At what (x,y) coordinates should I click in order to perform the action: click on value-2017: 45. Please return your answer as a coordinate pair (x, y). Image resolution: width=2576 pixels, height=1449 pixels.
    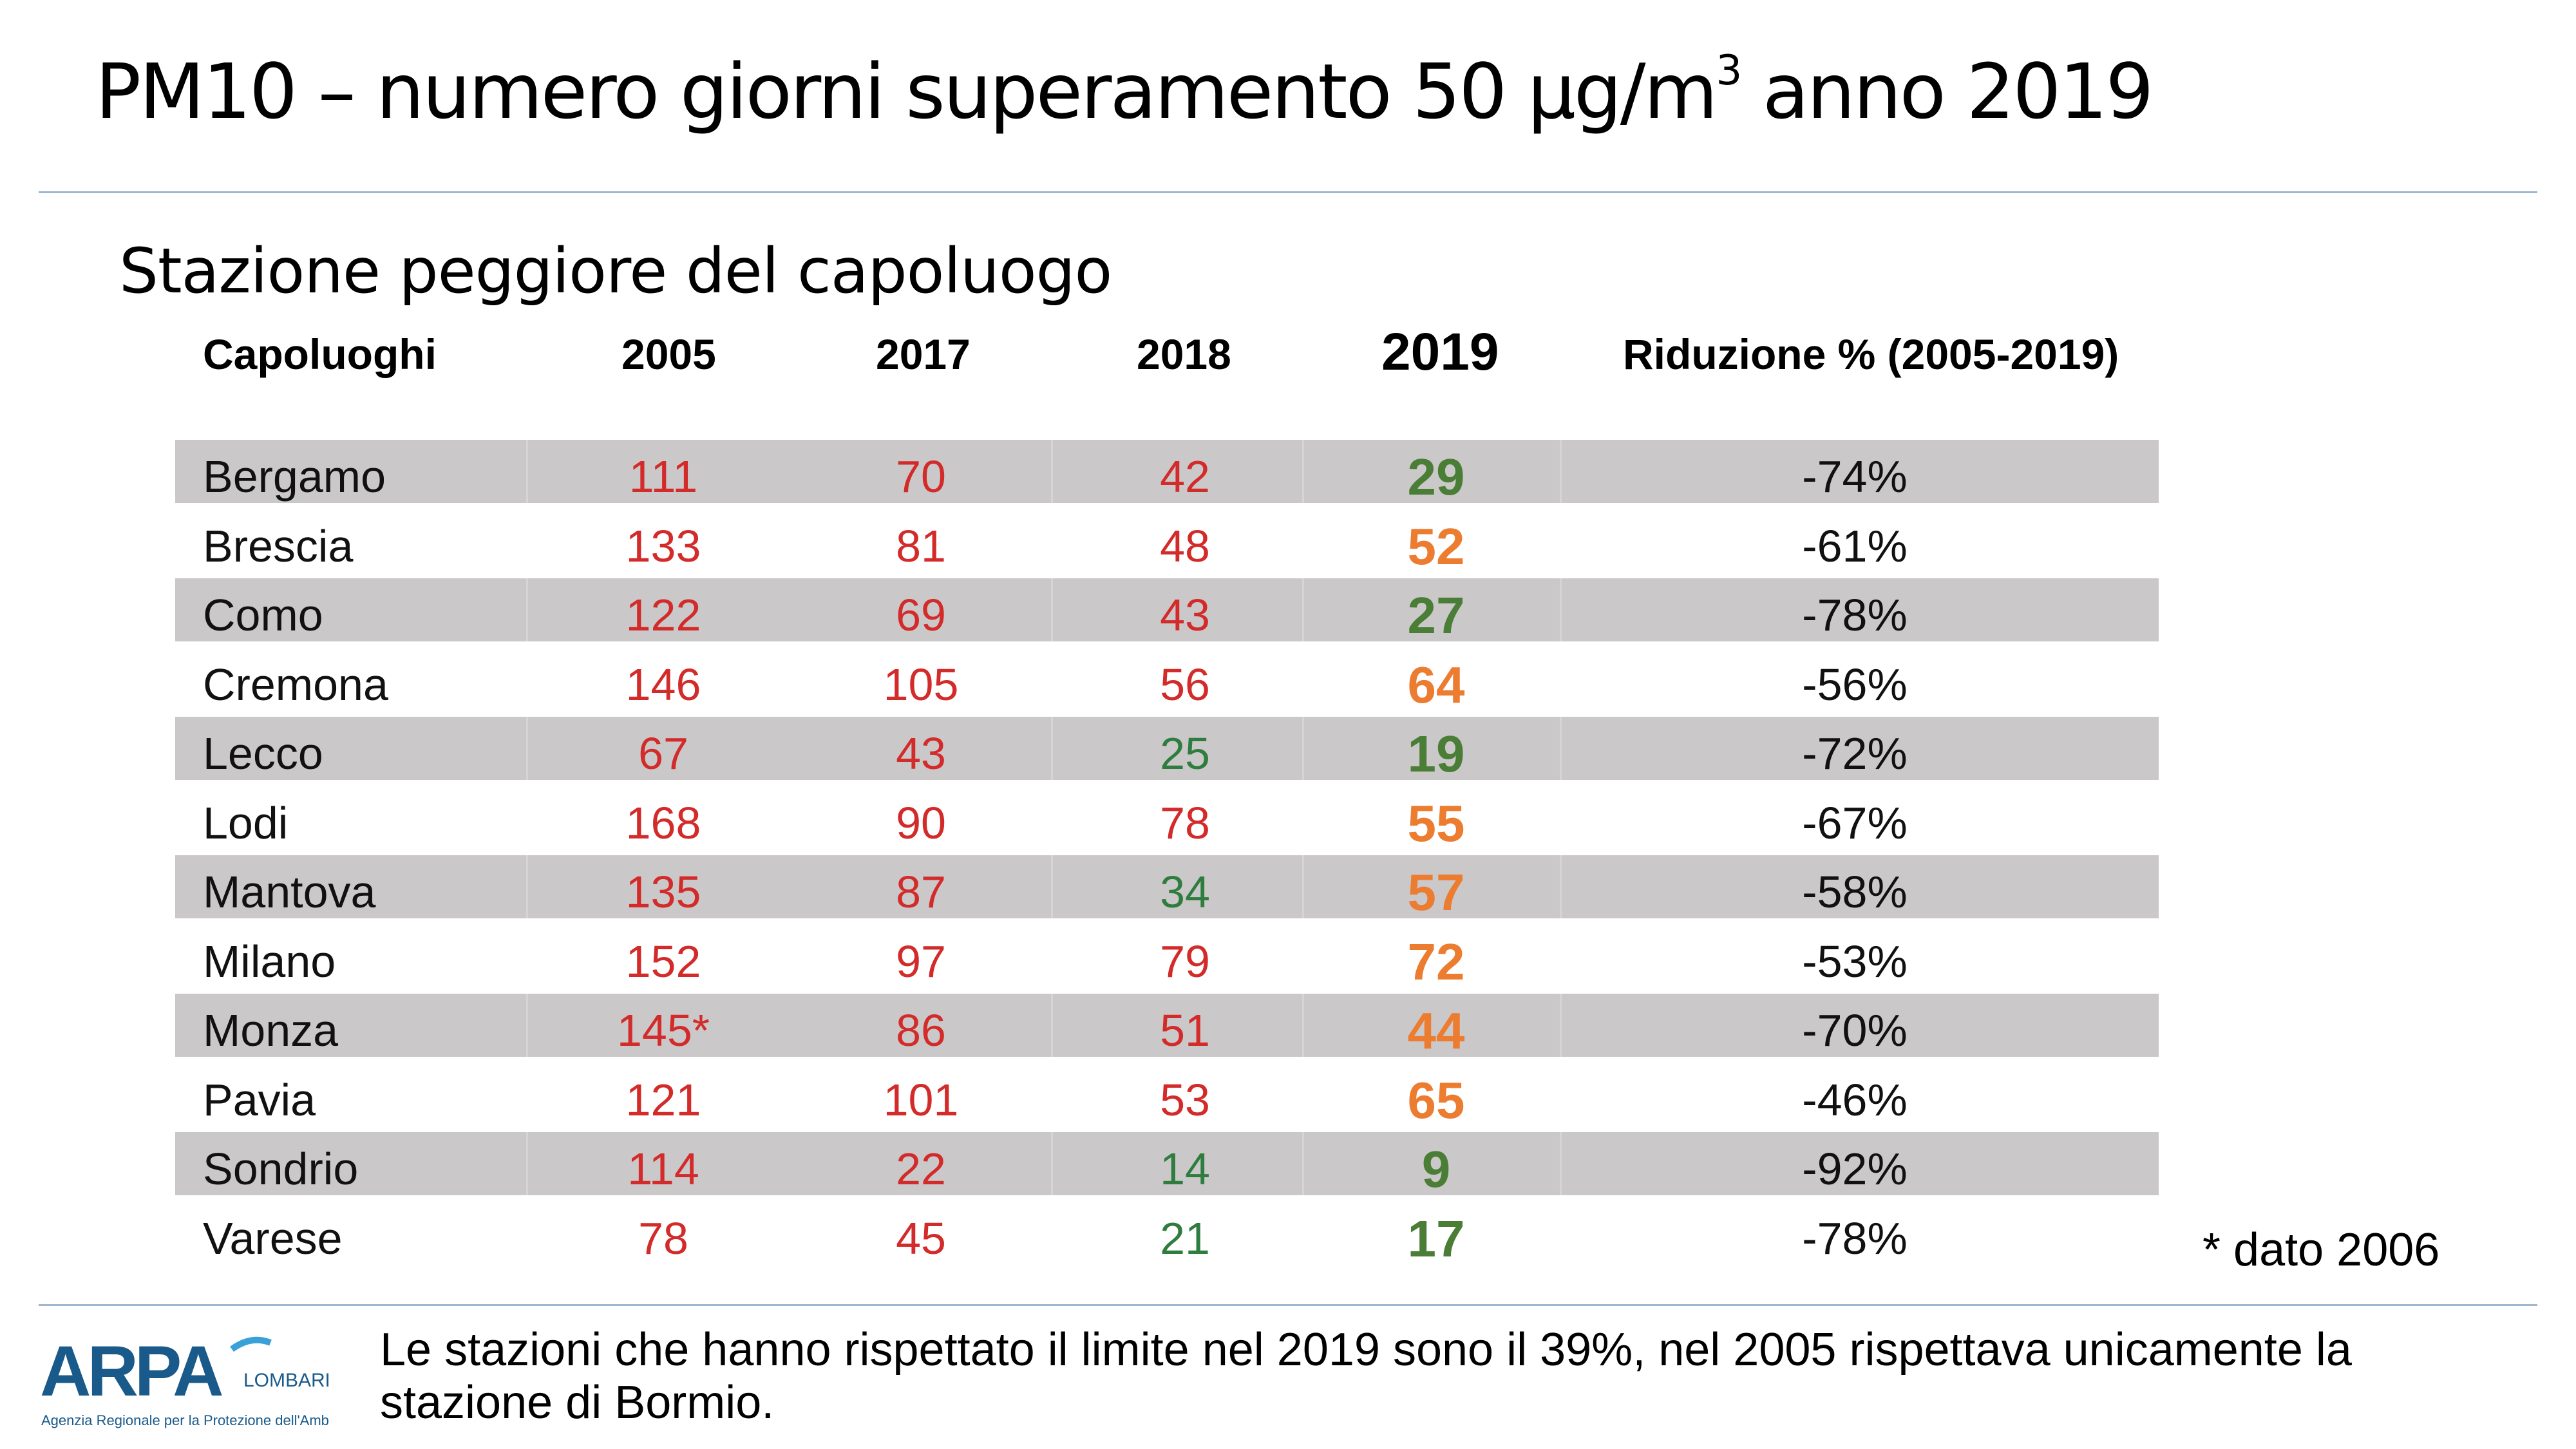
    Looking at the image, I should click on (921, 1238).